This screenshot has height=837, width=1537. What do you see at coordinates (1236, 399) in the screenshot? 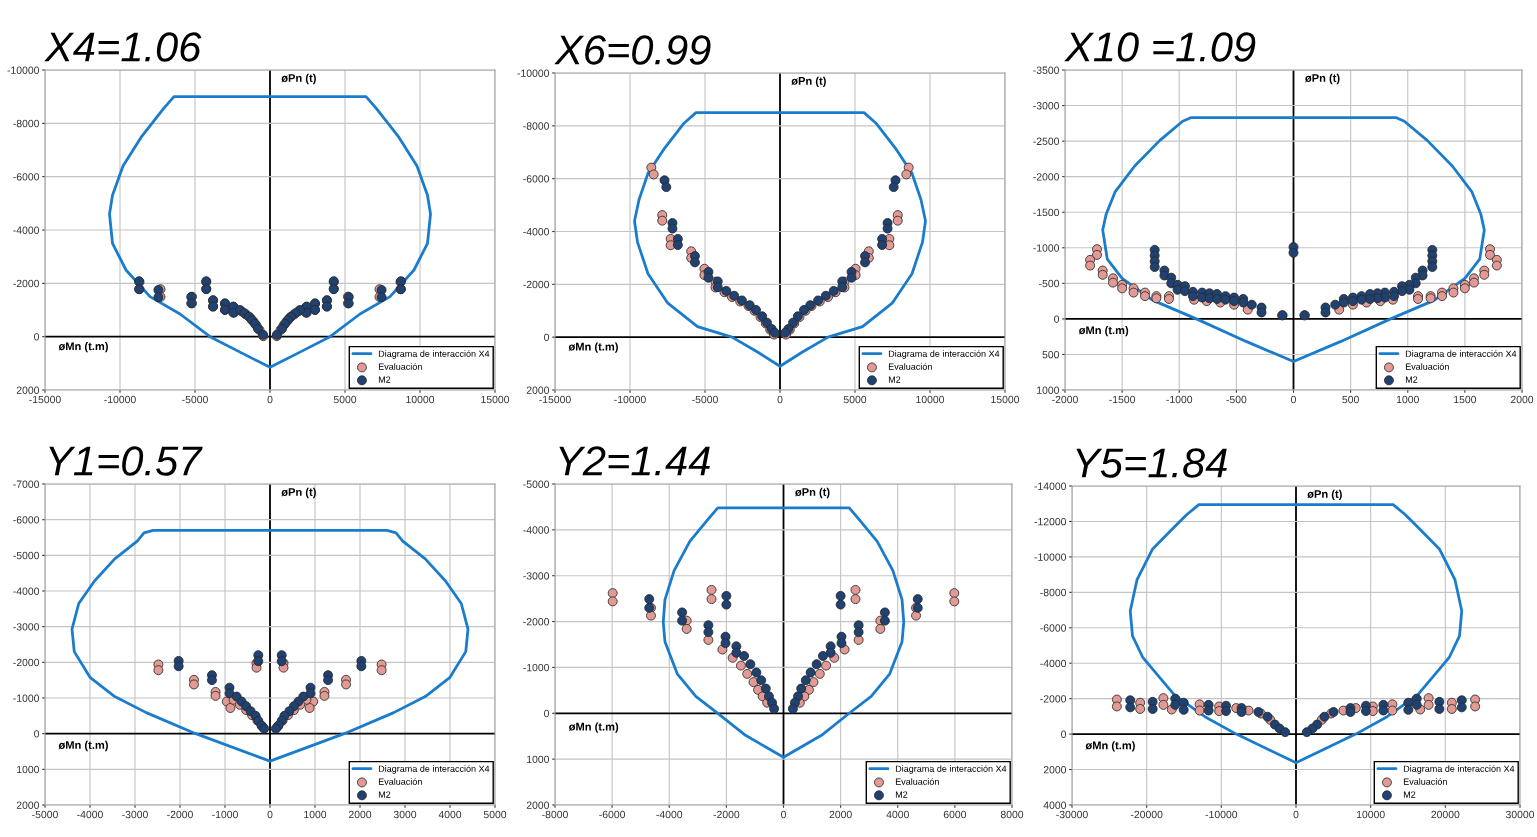
I see `x-tick-label: -500` at bounding box center [1236, 399].